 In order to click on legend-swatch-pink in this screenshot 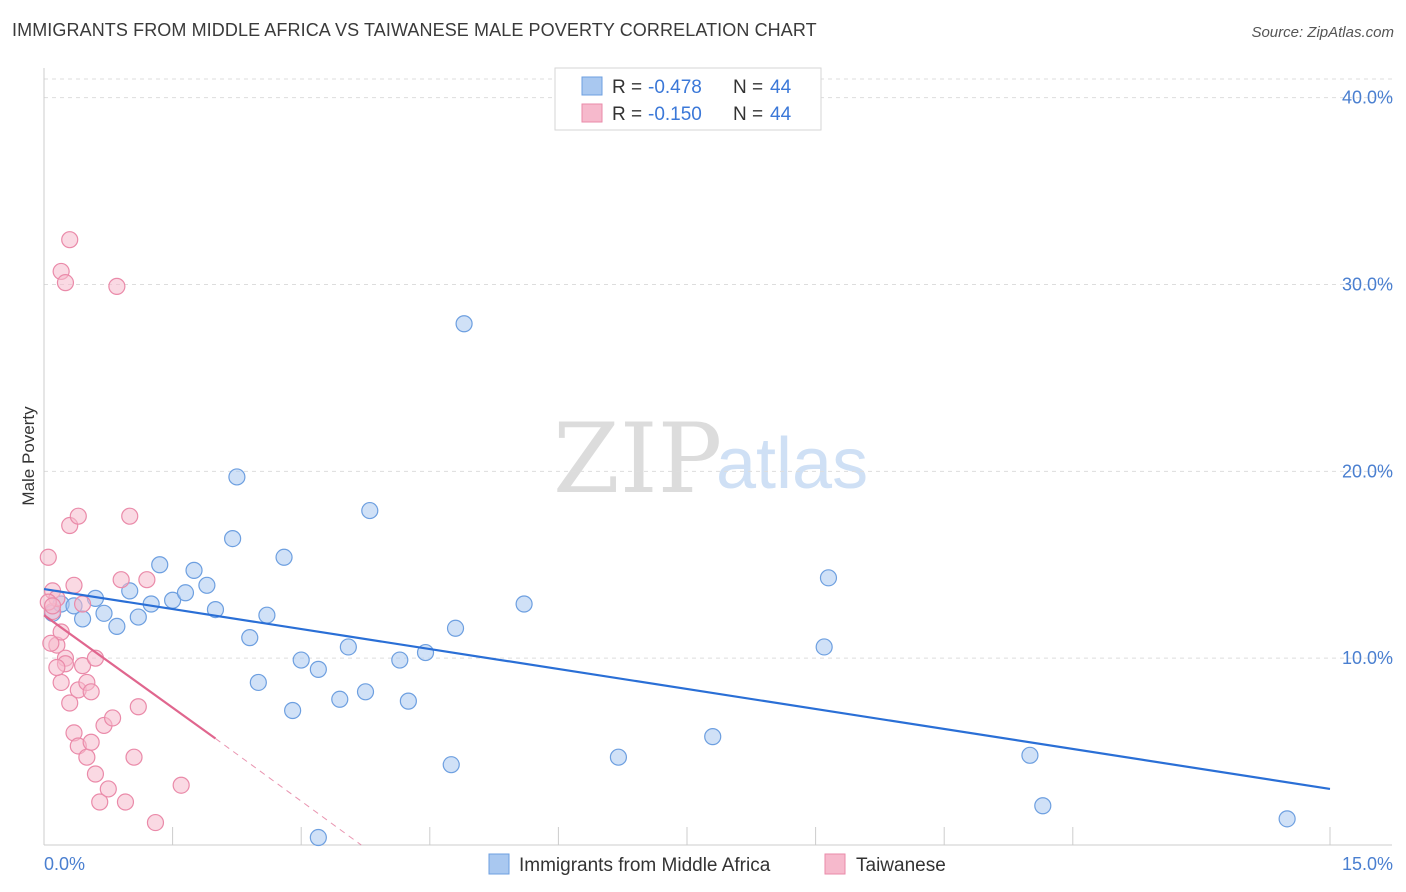, I will do `click(592, 113)`.